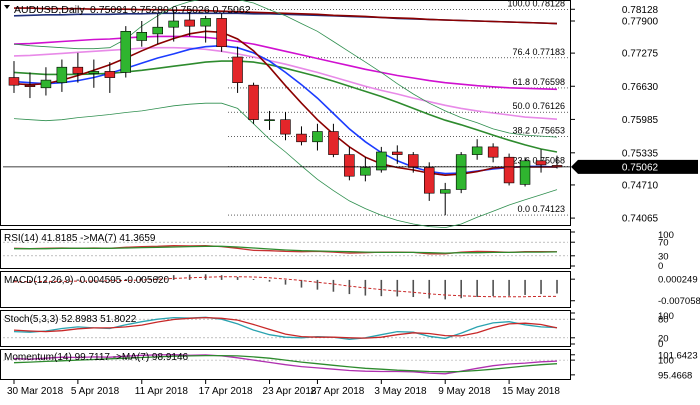 This screenshot has width=700, height=405. I want to click on price-tick-label: 0.78128, so click(640, 10).